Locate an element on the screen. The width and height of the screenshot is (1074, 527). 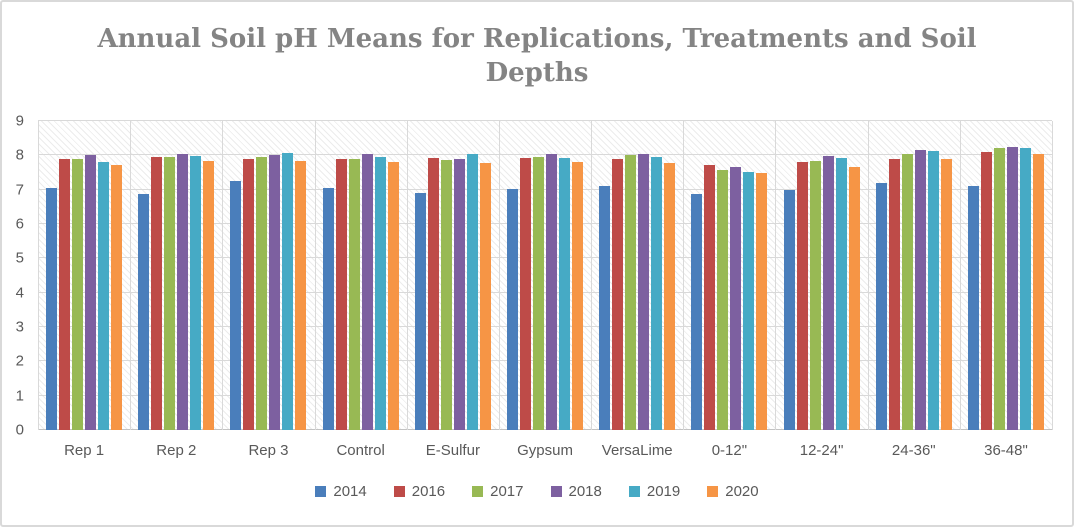
bar-2016-control is located at coordinates (341, 294).